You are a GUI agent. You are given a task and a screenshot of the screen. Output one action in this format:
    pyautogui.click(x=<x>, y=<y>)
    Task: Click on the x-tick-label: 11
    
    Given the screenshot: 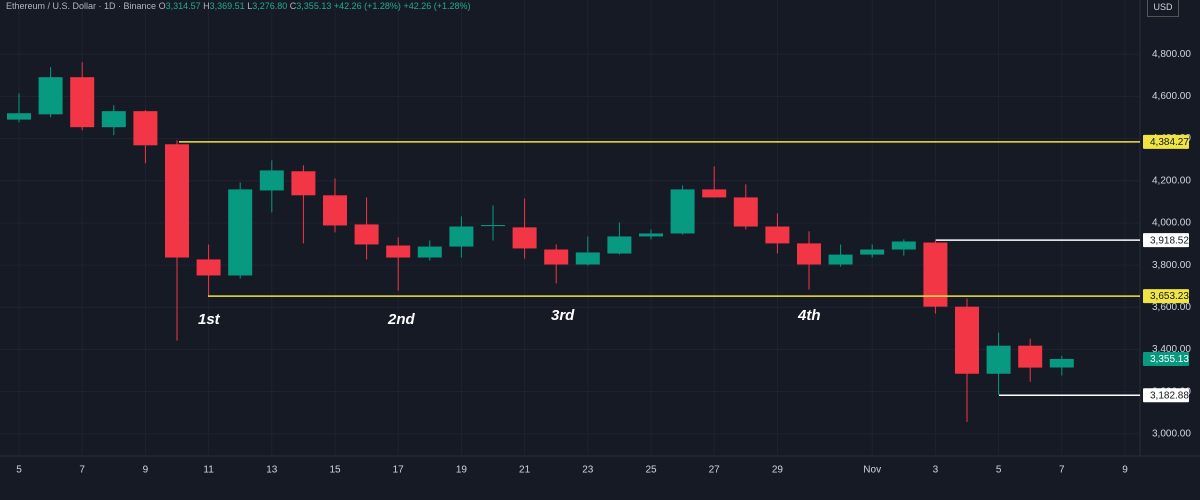 What is the action you would take?
    pyautogui.click(x=208, y=470)
    